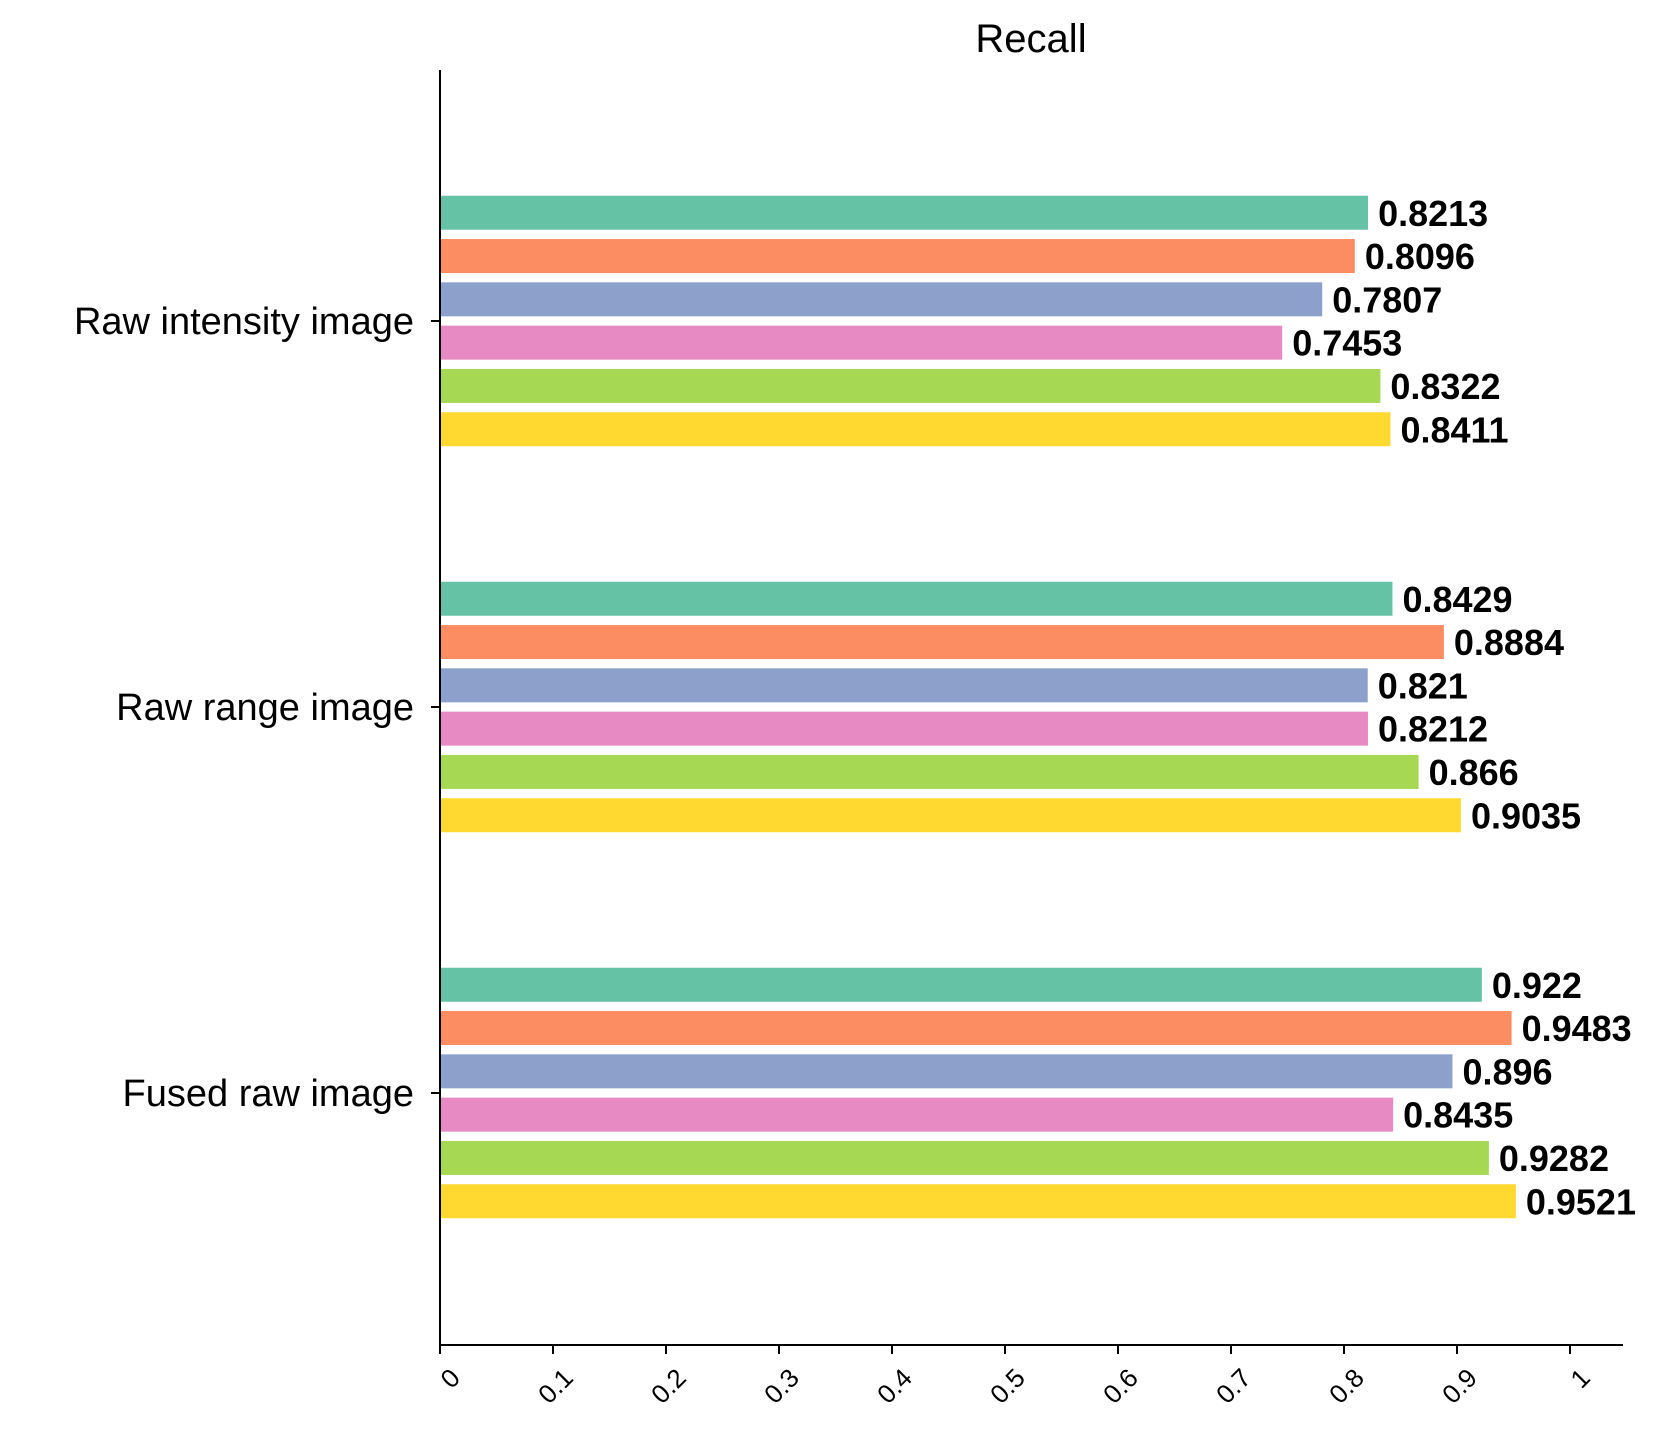  What do you see at coordinates (1474, 772) in the screenshot?
I see `data-label: 0.866` at bounding box center [1474, 772].